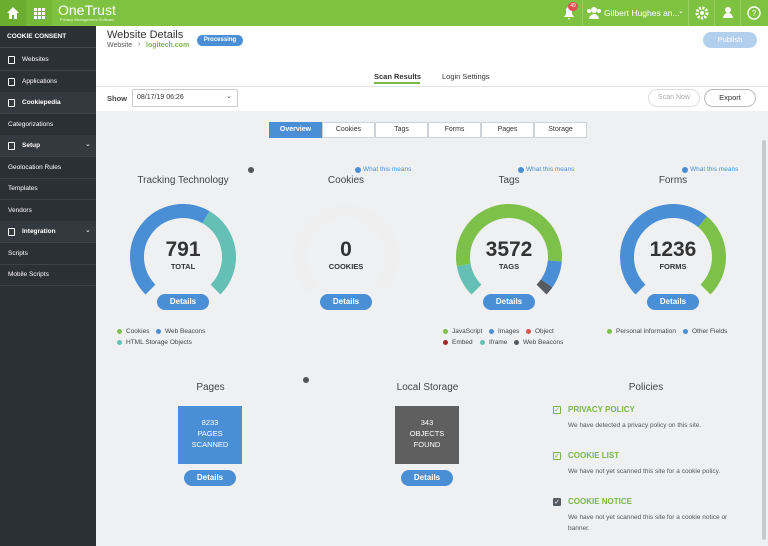 The height and width of the screenshot is (546, 768). What do you see at coordinates (119, 45) in the screenshot?
I see `breadcrumb-root: Website` at bounding box center [119, 45].